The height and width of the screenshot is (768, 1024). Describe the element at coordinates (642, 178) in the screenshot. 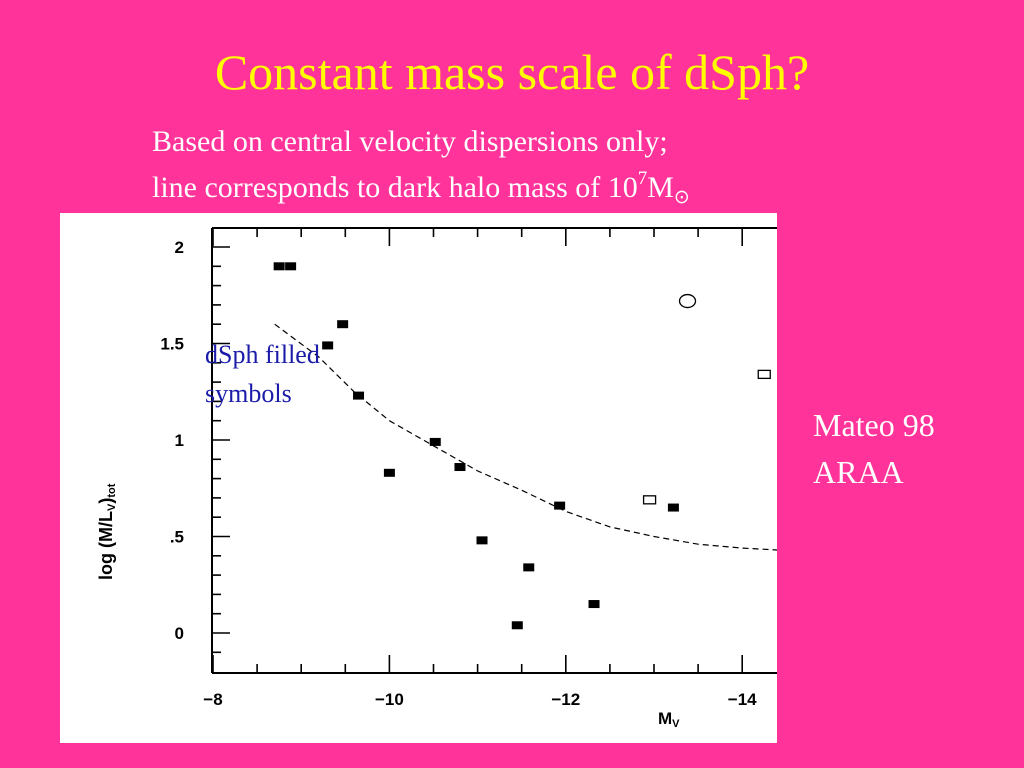

I see `subtitle-exponent: 7` at that location.